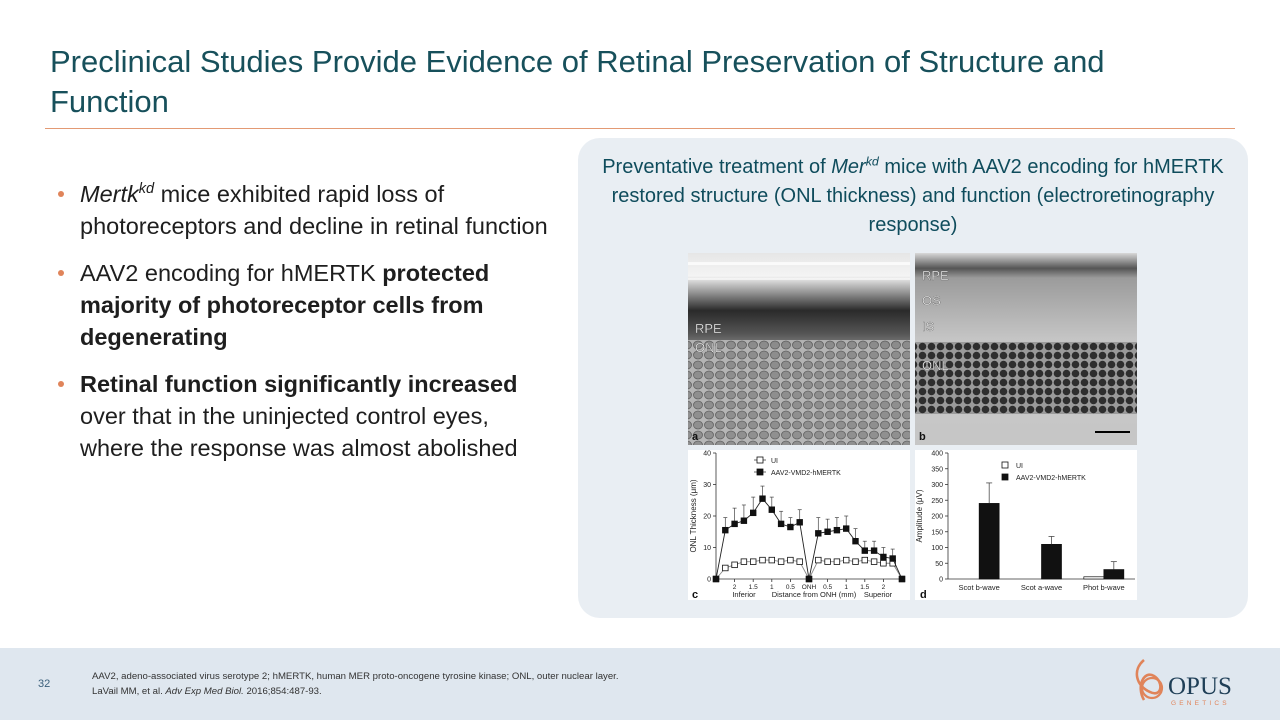 The width and height of the screenshot is (1280, 720). I want to click on panel-letter: b, so click(922, 437).